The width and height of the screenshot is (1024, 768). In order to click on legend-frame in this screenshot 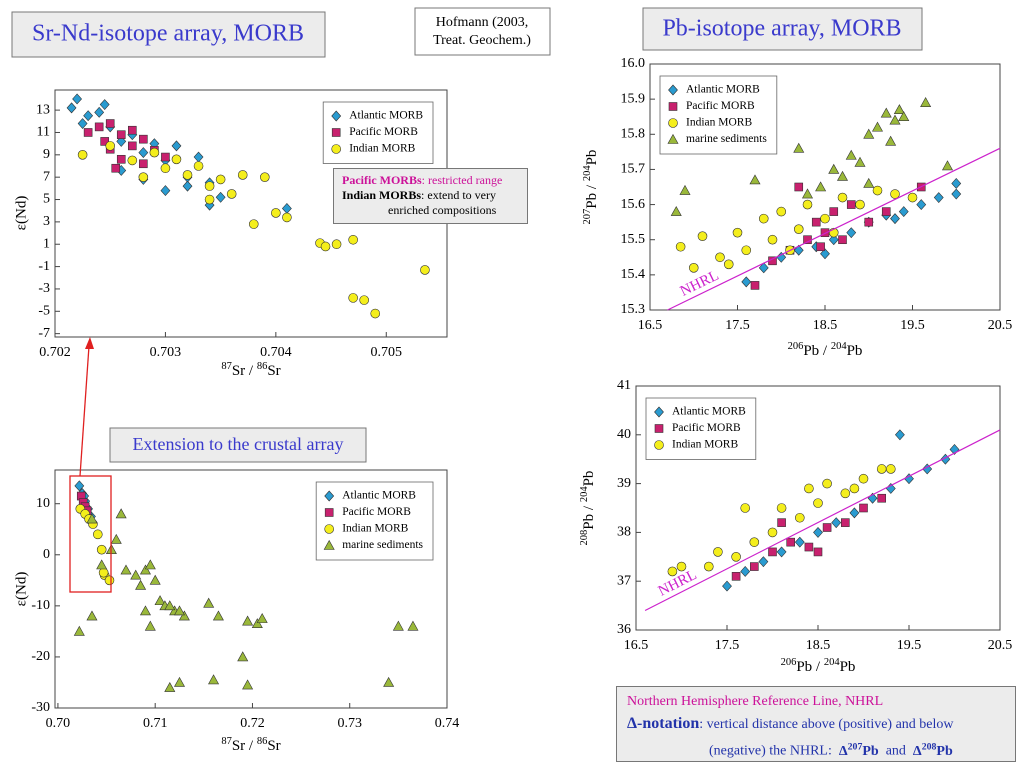, I will do `click(374, 521)`.